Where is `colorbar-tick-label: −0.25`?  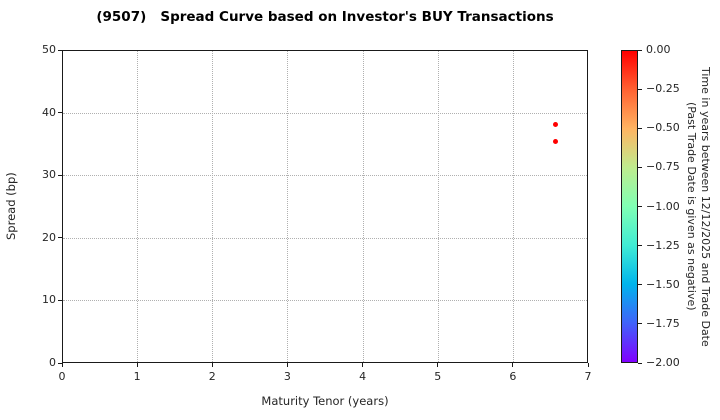 colorbar-tick-label: −0.25 is located at coordinates (663, 89).